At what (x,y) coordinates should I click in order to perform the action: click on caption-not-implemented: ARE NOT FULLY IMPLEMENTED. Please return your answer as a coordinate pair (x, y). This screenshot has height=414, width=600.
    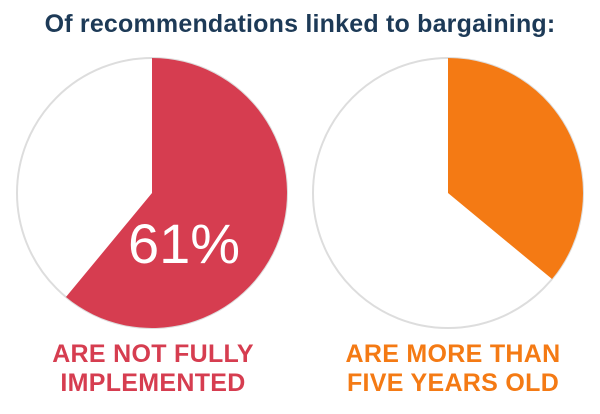
    Looking at the image, I should click on (153, 369).